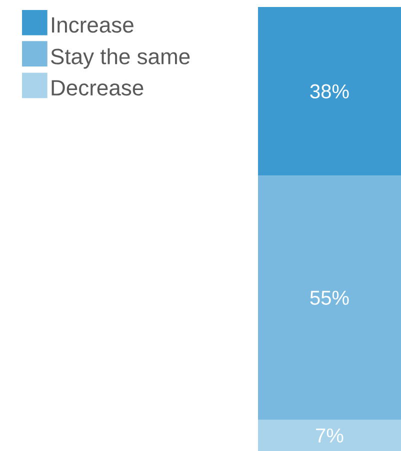 The height and width of the screenshot is (451, 401). Describe the element at coordinates (330, 435) in the screenshot. I see `data-label: 7%` at that location.